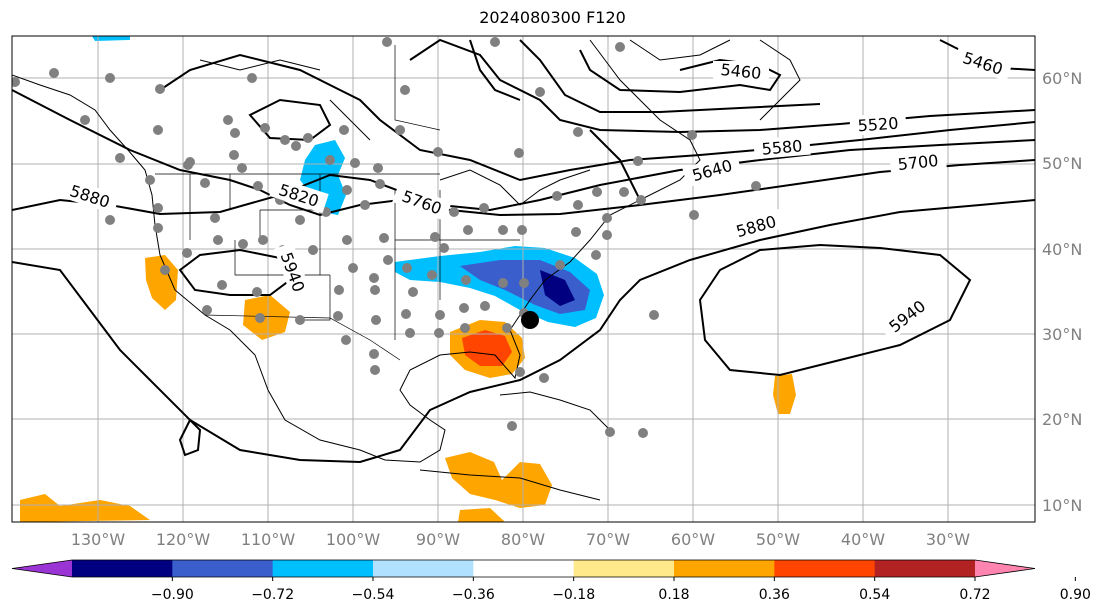 This screenshot has width=1105, height=615. Describe the element at coordinates (42, 568) in the screenshot. I see `colorbar-extend-low` at that location.